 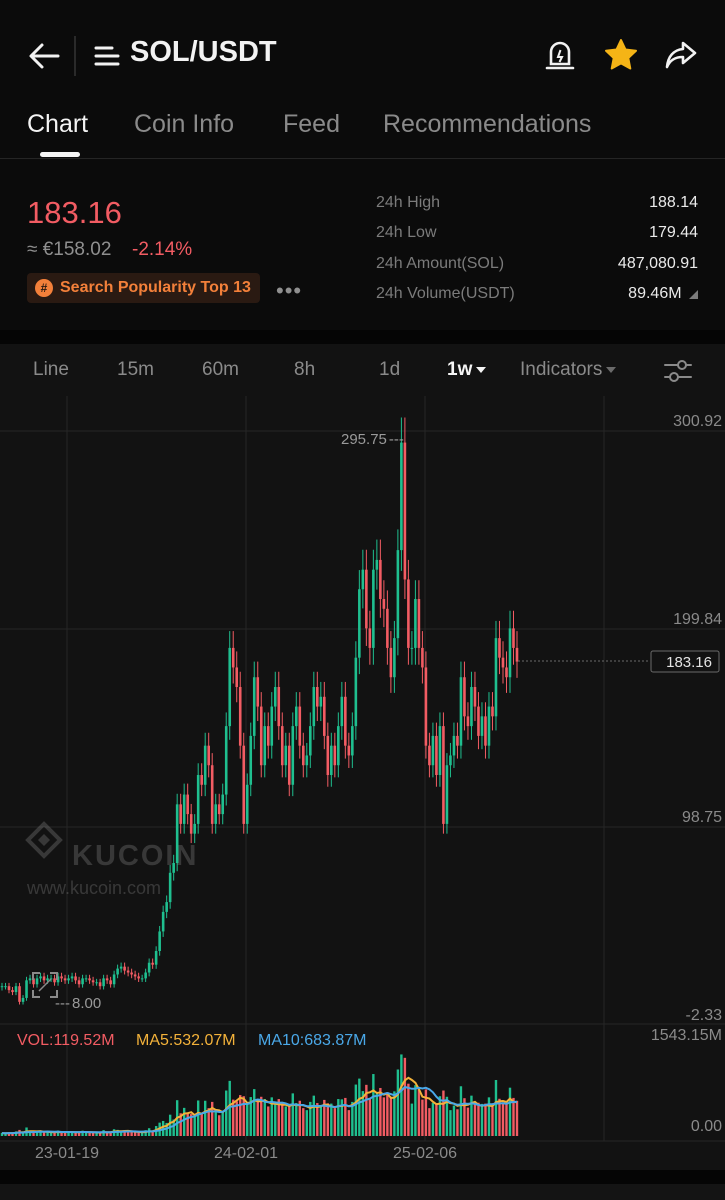 What do you see at coordinates (45, 985) in the screenshot?
I see `fullscreen-toggle-icon` at bounding box center [45, 985].